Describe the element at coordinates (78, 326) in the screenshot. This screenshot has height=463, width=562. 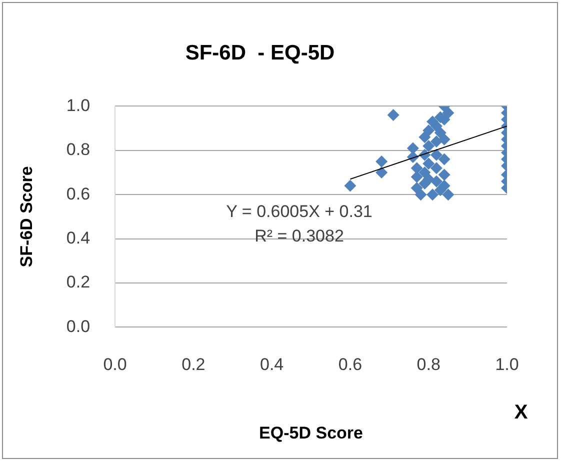
I see `y-tick-label: 0.0` at that location.